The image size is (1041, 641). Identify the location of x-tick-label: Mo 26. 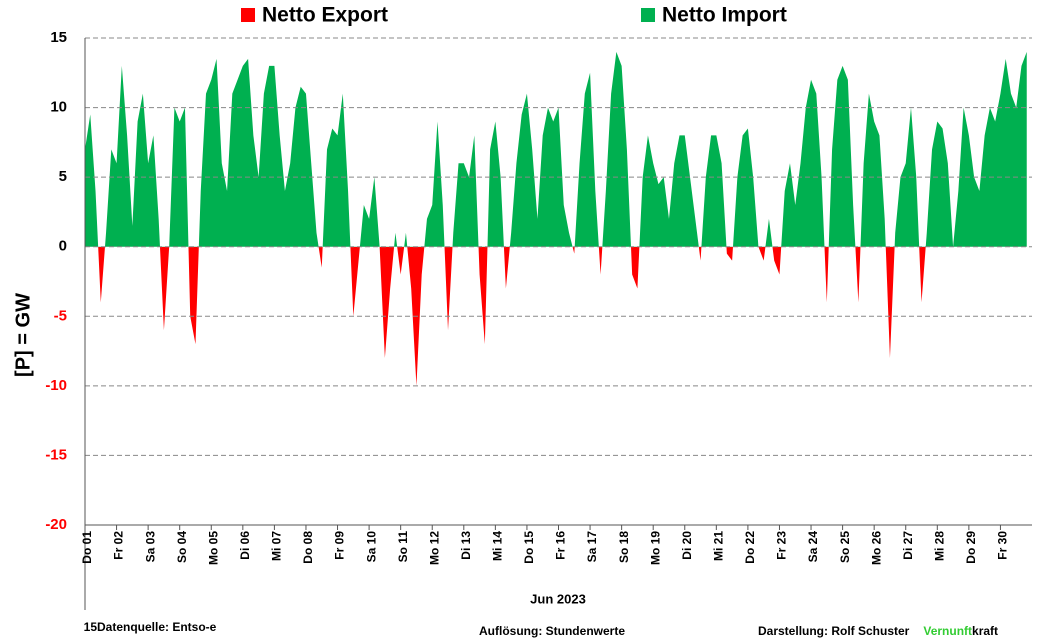
(876, 548).